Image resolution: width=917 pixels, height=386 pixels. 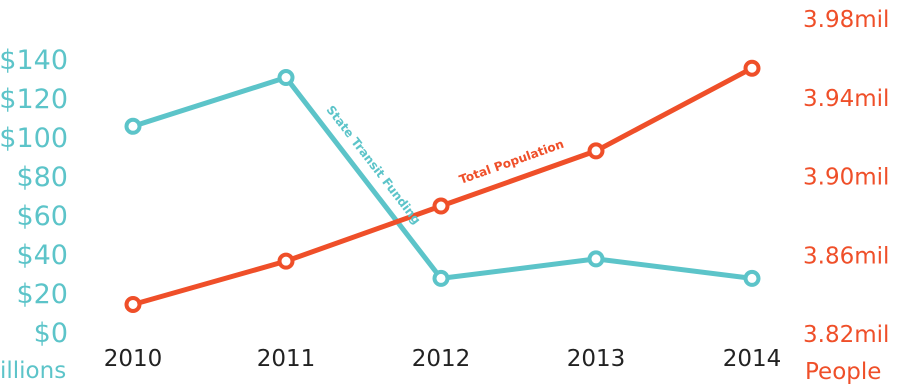 I want to click on y-right-tick-label: 3.82mil, so click(x=846, y=335).